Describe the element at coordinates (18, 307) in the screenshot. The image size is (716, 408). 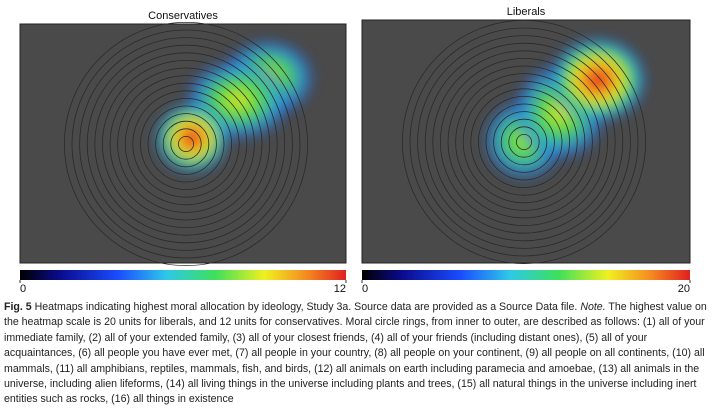
I see `caption-label: Fig. 5` at that location.